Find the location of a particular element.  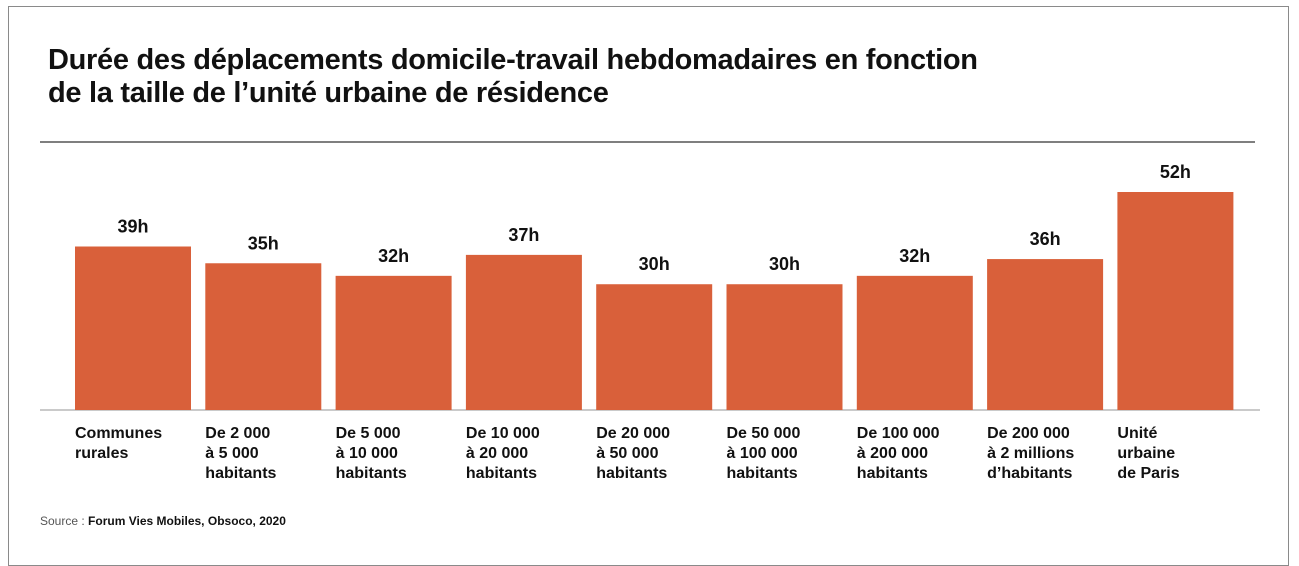

x-tick-label: Unité urbaine de Paris is located at coordinates (1148, 453).